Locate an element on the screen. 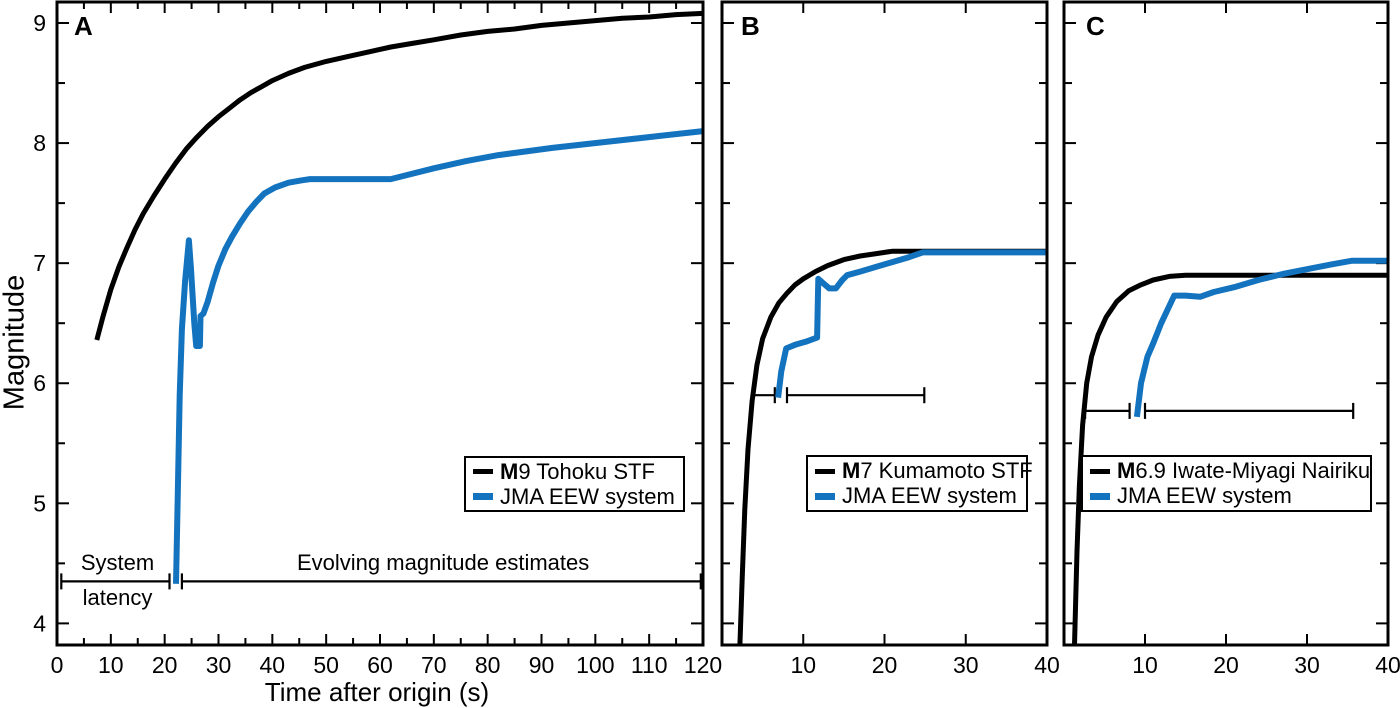 Image resolution: width=1400 pixels, height=708 pixels. x-tick-label: 110 is located at coordinates (649, 665).